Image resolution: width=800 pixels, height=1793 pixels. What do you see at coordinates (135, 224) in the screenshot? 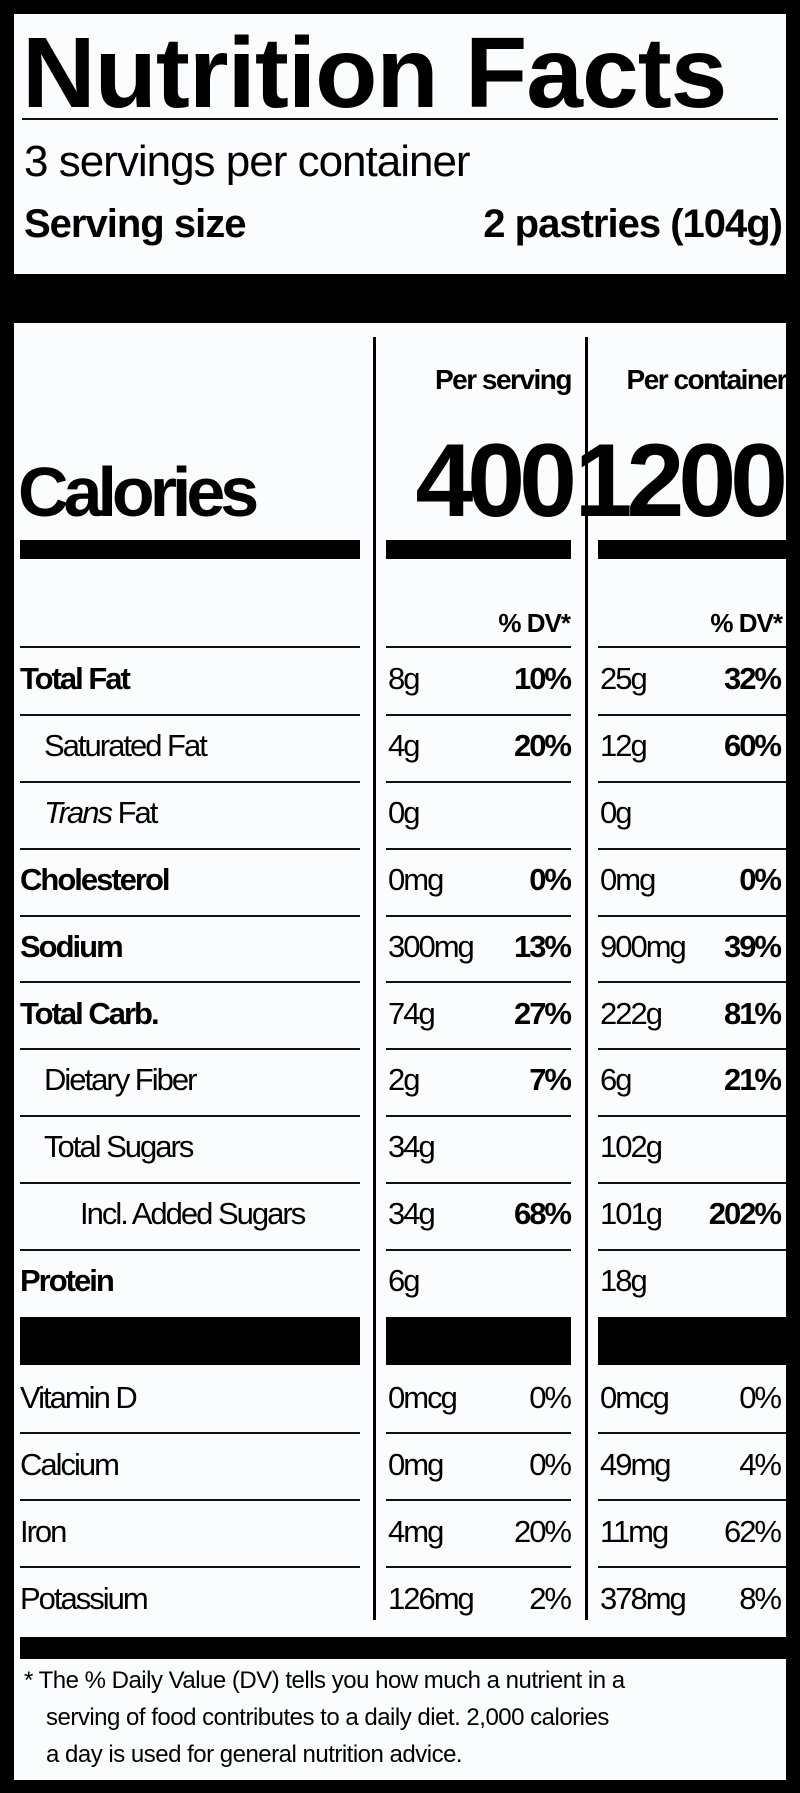
I see `serving-size-label: Serving size` at bounding box center [135, 224].